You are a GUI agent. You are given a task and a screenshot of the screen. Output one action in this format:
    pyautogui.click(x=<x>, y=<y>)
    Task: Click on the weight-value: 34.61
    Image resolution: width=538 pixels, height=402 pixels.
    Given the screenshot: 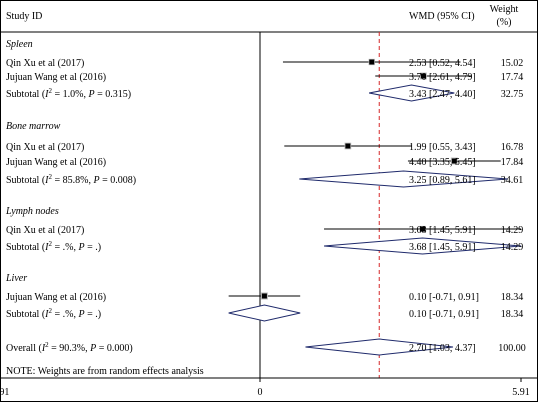 What is the action you would take?
    pyautogui.click(x=512, y=180)
    